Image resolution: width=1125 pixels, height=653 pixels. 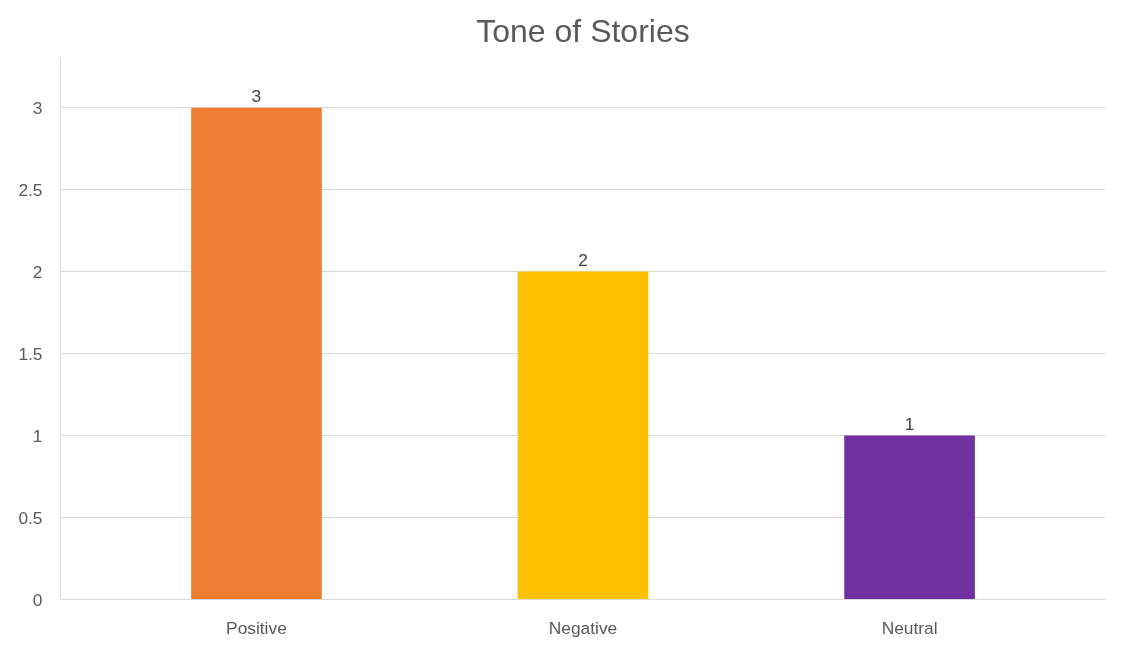 I want to click on y-tick-label: 0, so click(x=37, y=599).